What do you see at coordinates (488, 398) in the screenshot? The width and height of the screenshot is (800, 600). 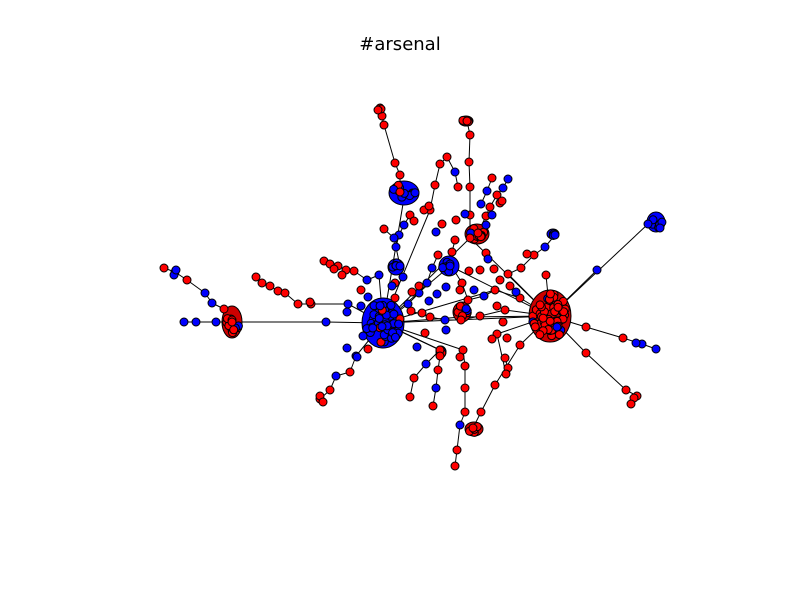 I see `edge` at bounding box center [488, 398].